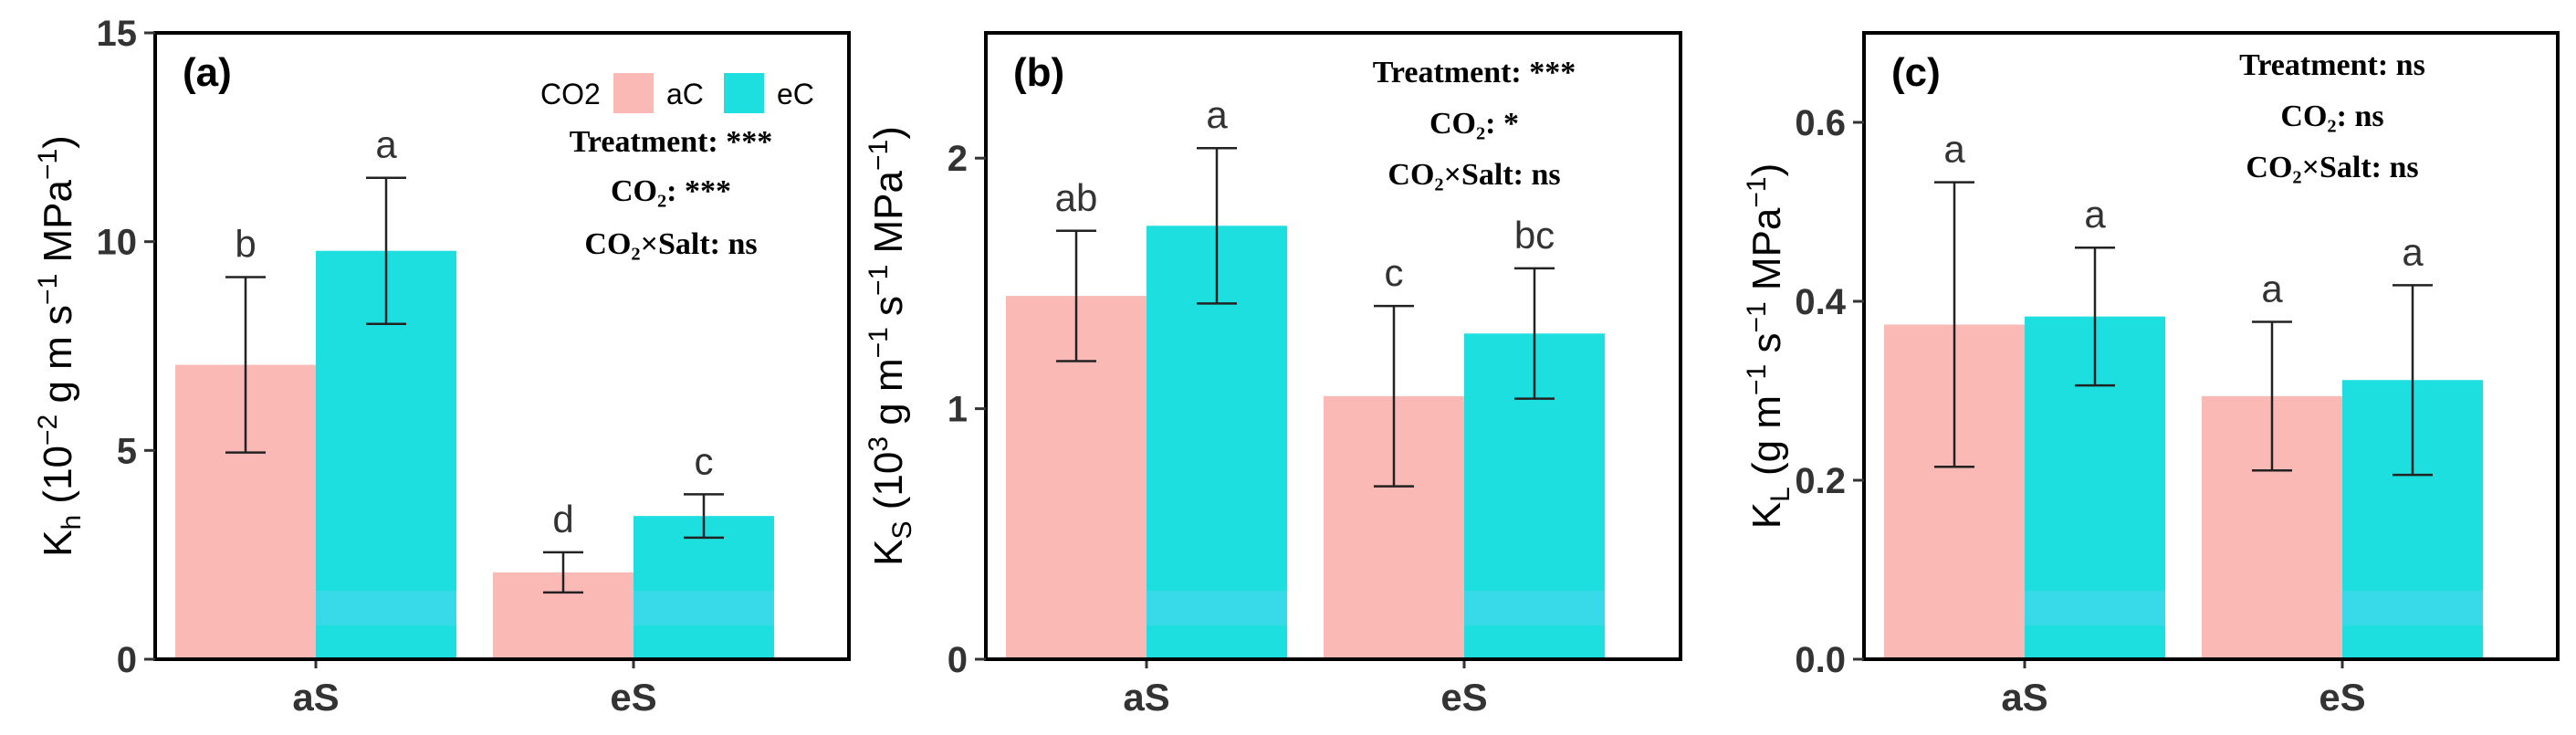  What do you see at coordinates (889, 397) in the screenshot?
I see `y-axis-label-part: g m` at bounding box center [889, 397].